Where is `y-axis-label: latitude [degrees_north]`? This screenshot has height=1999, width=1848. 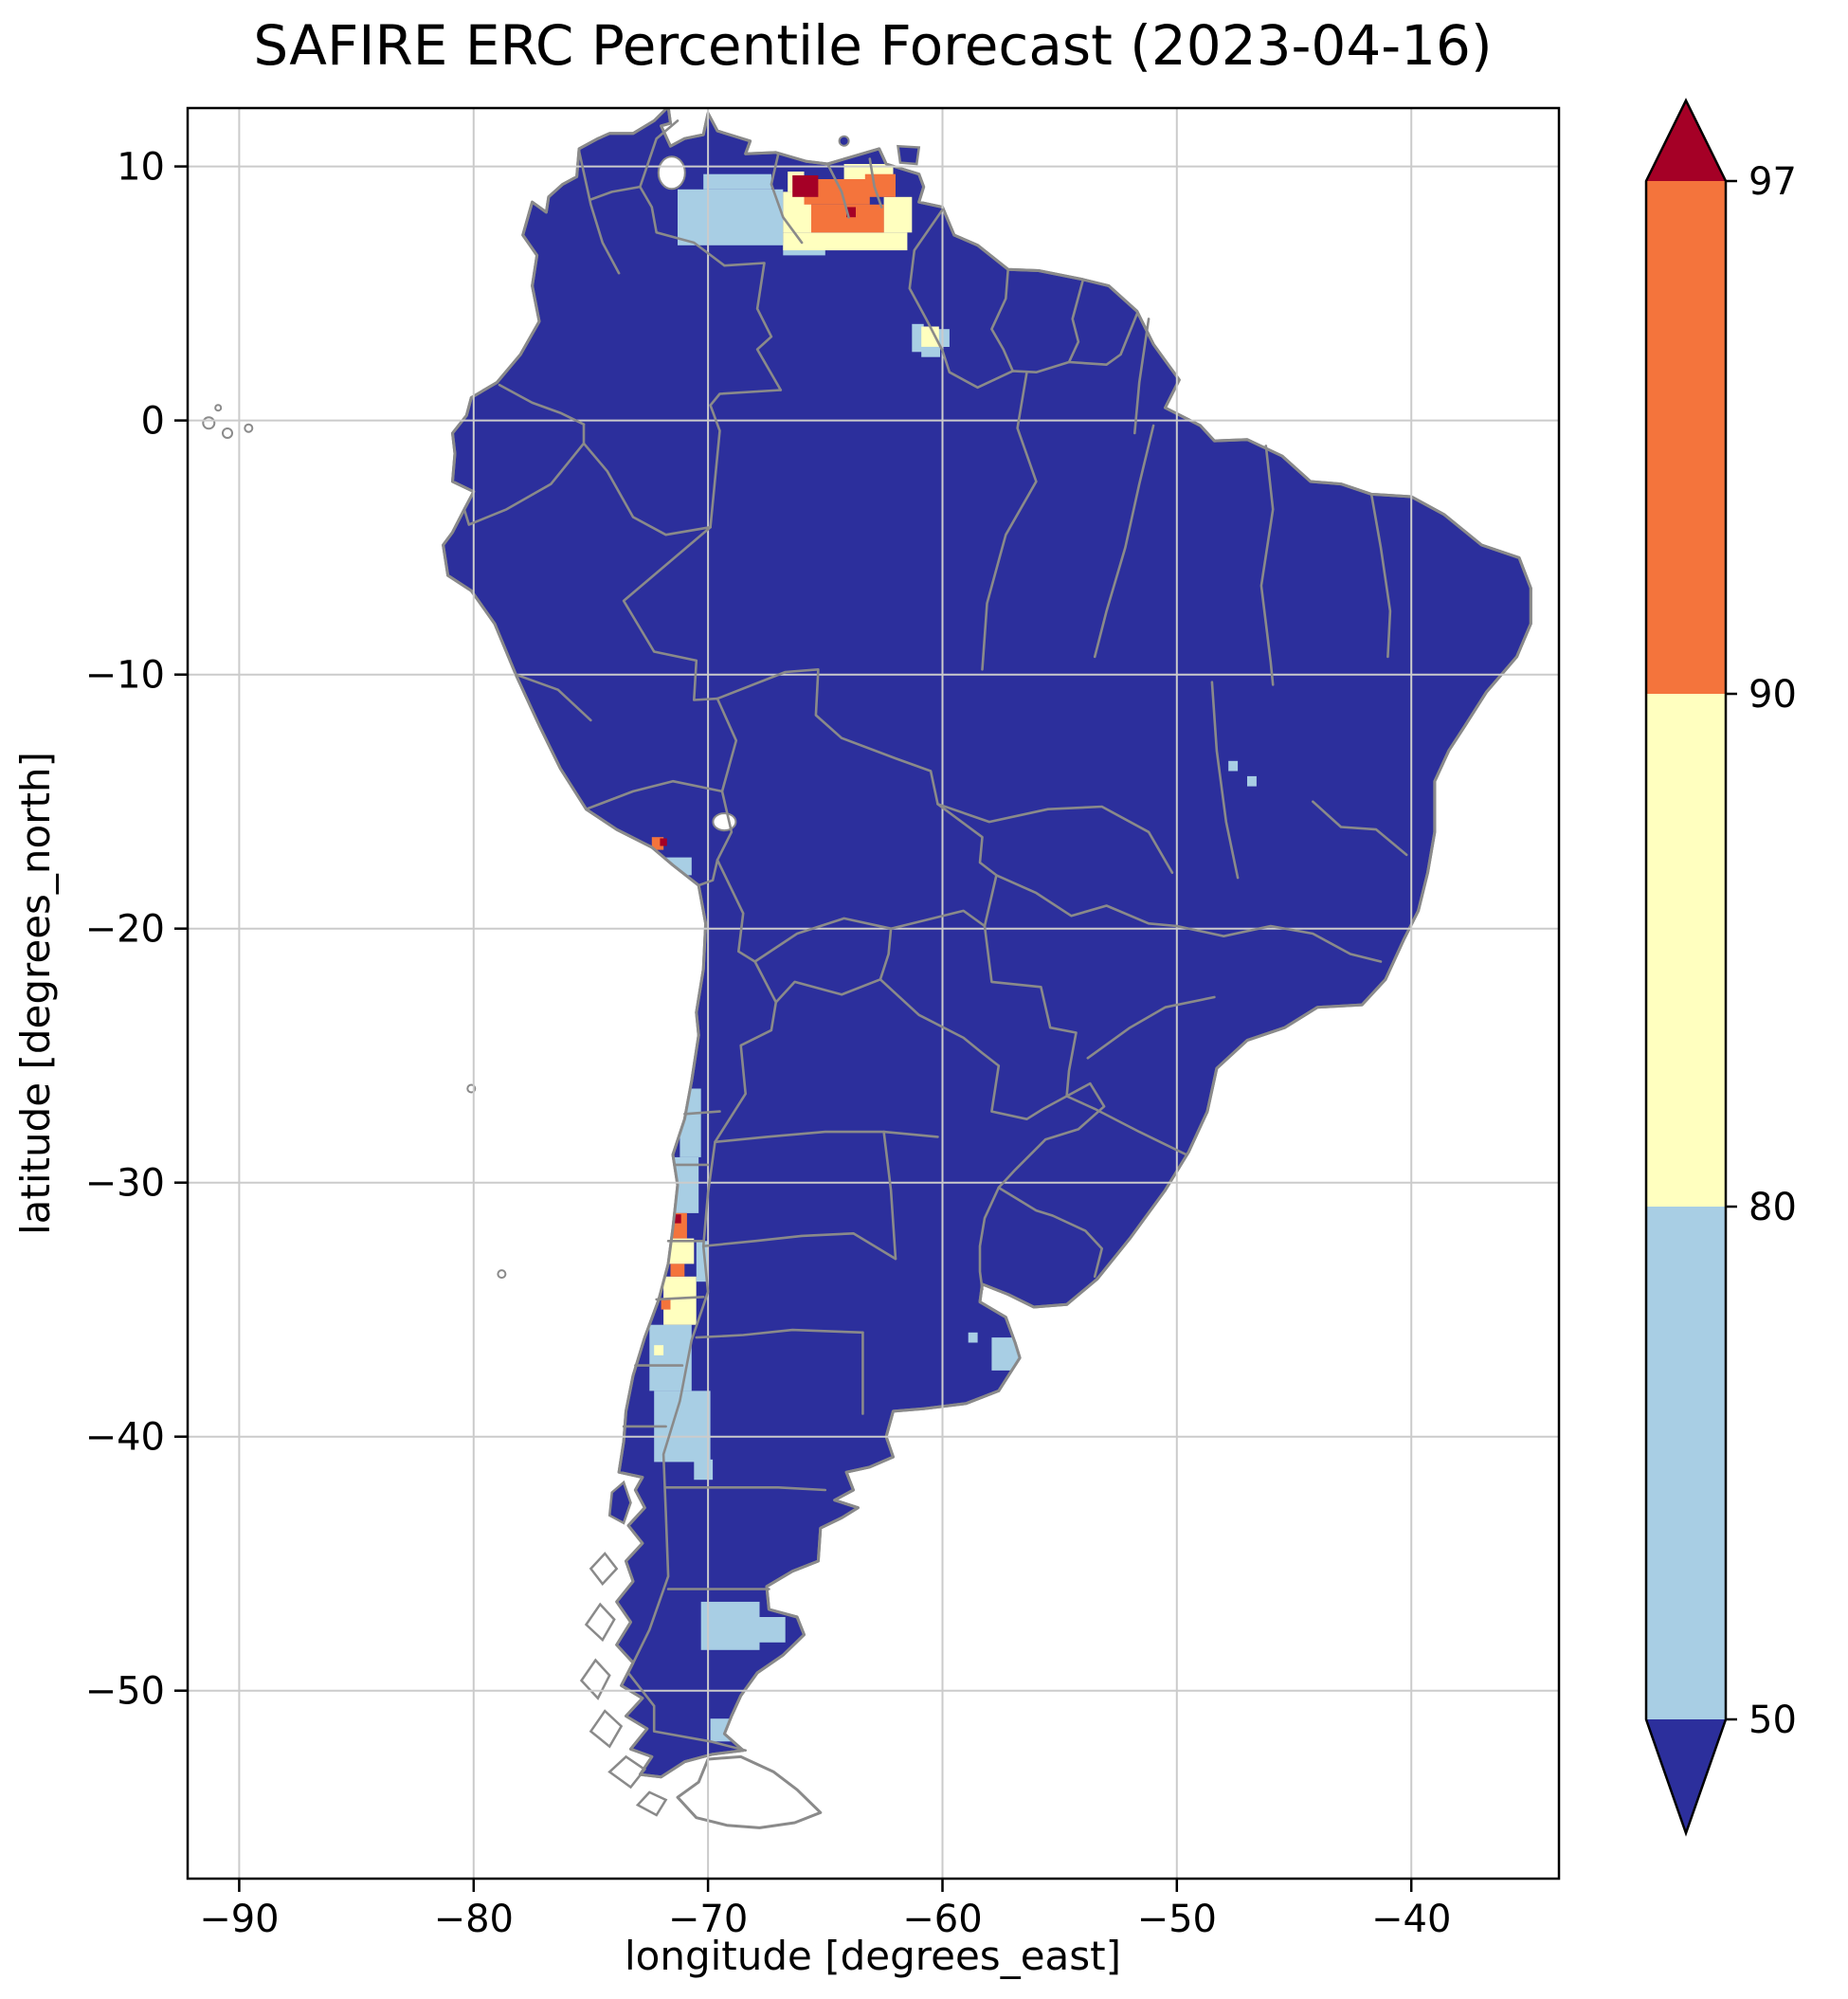
y-axis-label: latitude [degrees_north] is located at coordinates (36, 993).